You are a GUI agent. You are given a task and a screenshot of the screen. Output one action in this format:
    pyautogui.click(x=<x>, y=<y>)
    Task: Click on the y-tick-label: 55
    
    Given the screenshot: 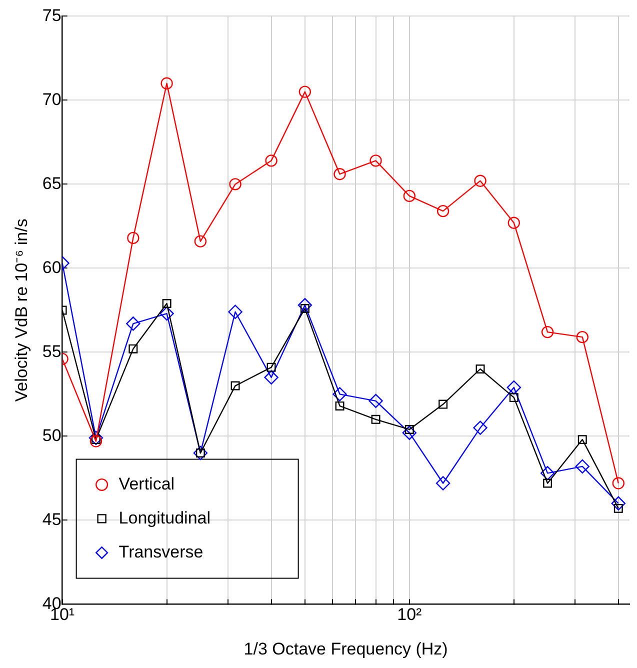 What is the action you would take?
    pyautogui.click(x=52, y=351)
    